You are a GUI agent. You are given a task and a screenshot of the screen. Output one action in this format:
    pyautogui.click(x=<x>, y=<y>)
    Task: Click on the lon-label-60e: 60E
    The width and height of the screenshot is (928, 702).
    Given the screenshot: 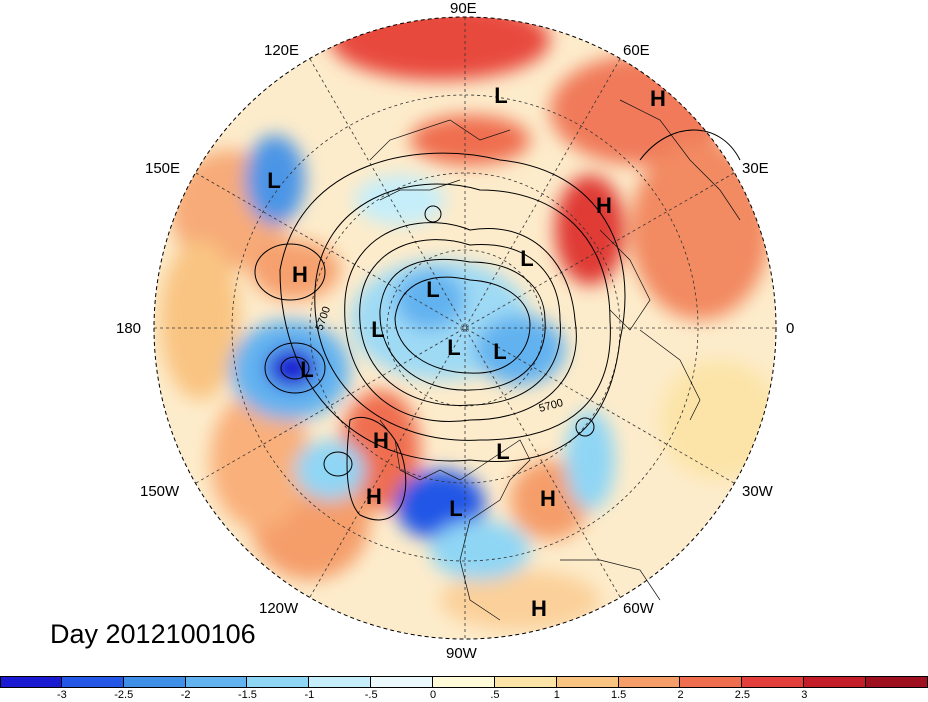 What is the action you would take?
    pyautogui.click(x=636, y=50)
    